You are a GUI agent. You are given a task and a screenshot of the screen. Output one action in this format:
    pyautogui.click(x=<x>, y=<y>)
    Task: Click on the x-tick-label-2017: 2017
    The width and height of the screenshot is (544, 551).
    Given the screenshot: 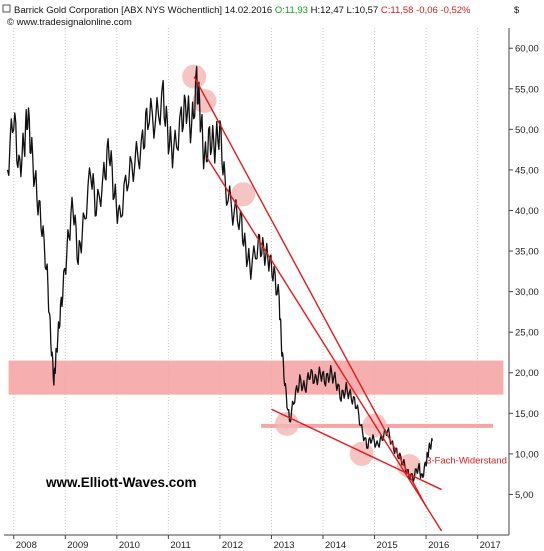 What is the action you would take?
    pyautogui.click(x=490, y=545)
    